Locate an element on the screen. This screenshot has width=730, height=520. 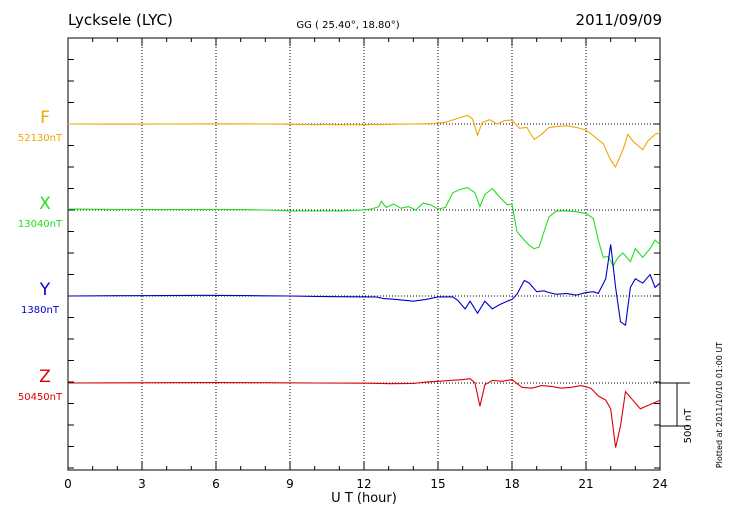
series-name-x: X is located at coordinates (45, 204).